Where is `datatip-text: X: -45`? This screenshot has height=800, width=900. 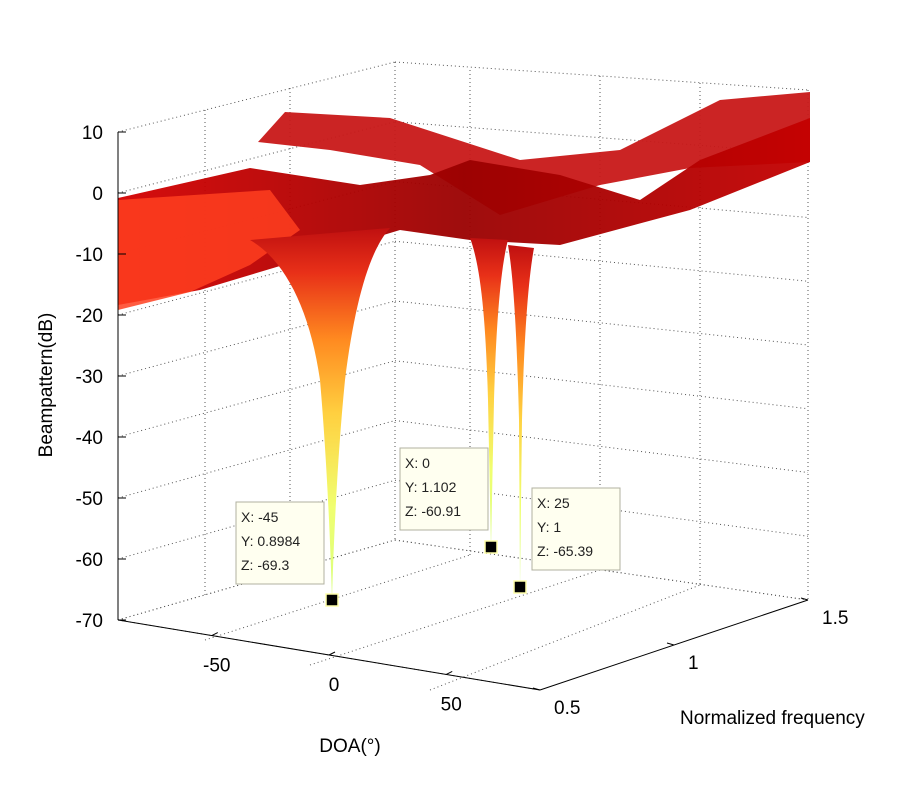
datatip-text: X: -45 is located at coordinates (260, 517).